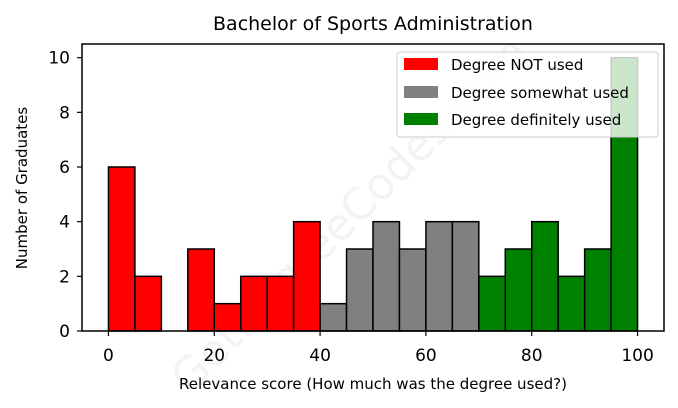 The image size is (678, 408). I want to click on x-tick-label-40: 40, so click(320, 356).